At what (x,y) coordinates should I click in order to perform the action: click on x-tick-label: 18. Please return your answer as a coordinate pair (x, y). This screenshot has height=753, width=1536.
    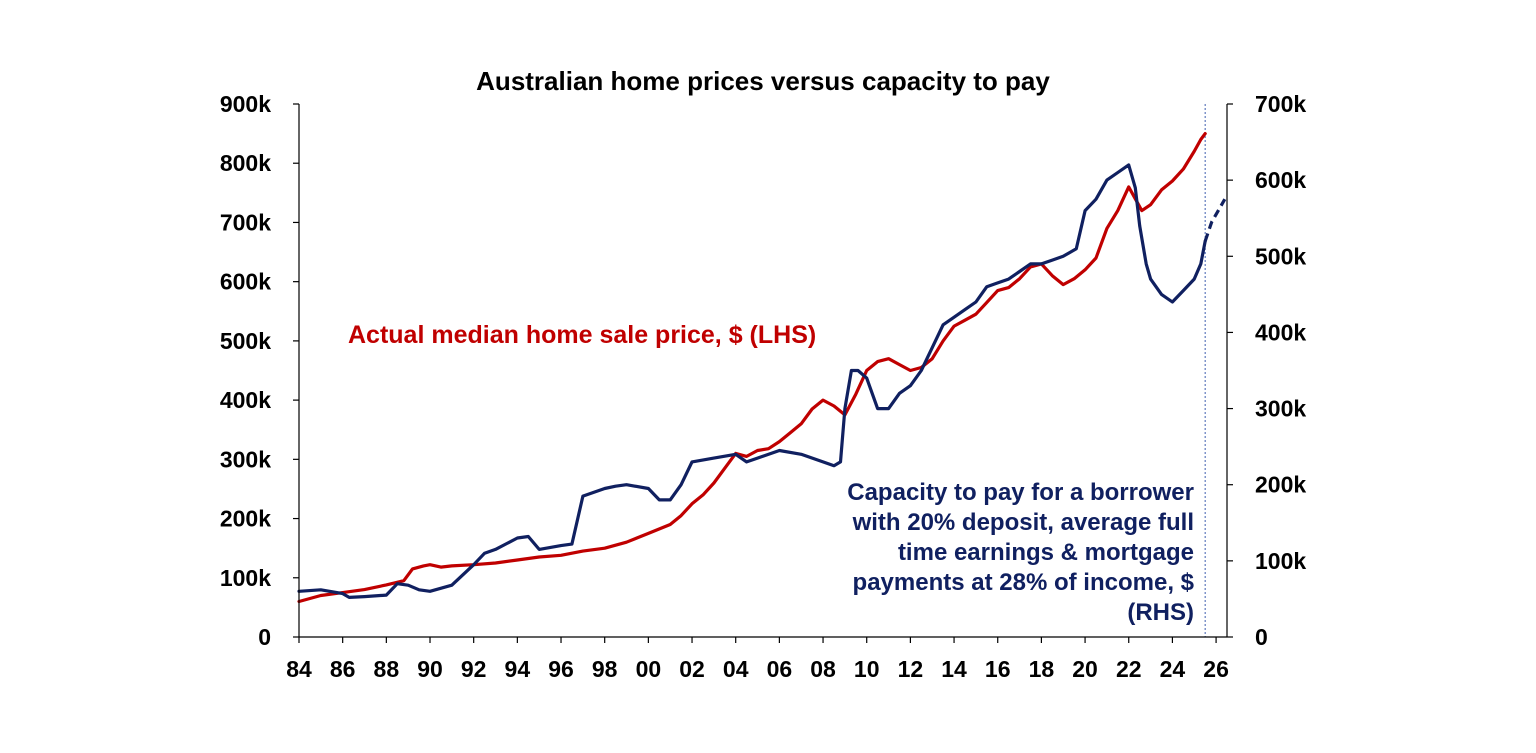
    Looking at the image, I should click on (1042, 669).